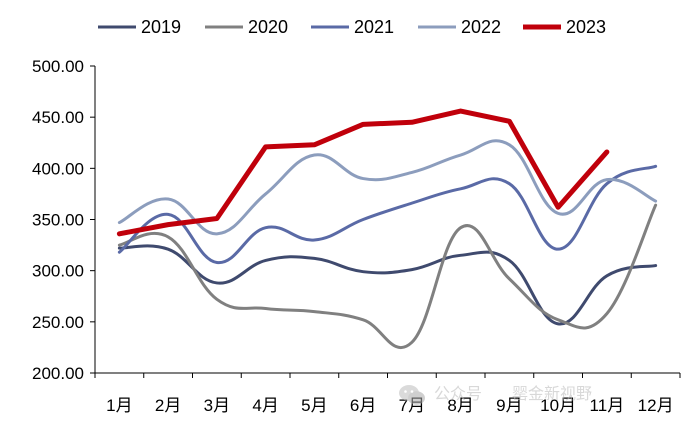  I want to click on legend-label-2021: 2021, so click(374, 27).